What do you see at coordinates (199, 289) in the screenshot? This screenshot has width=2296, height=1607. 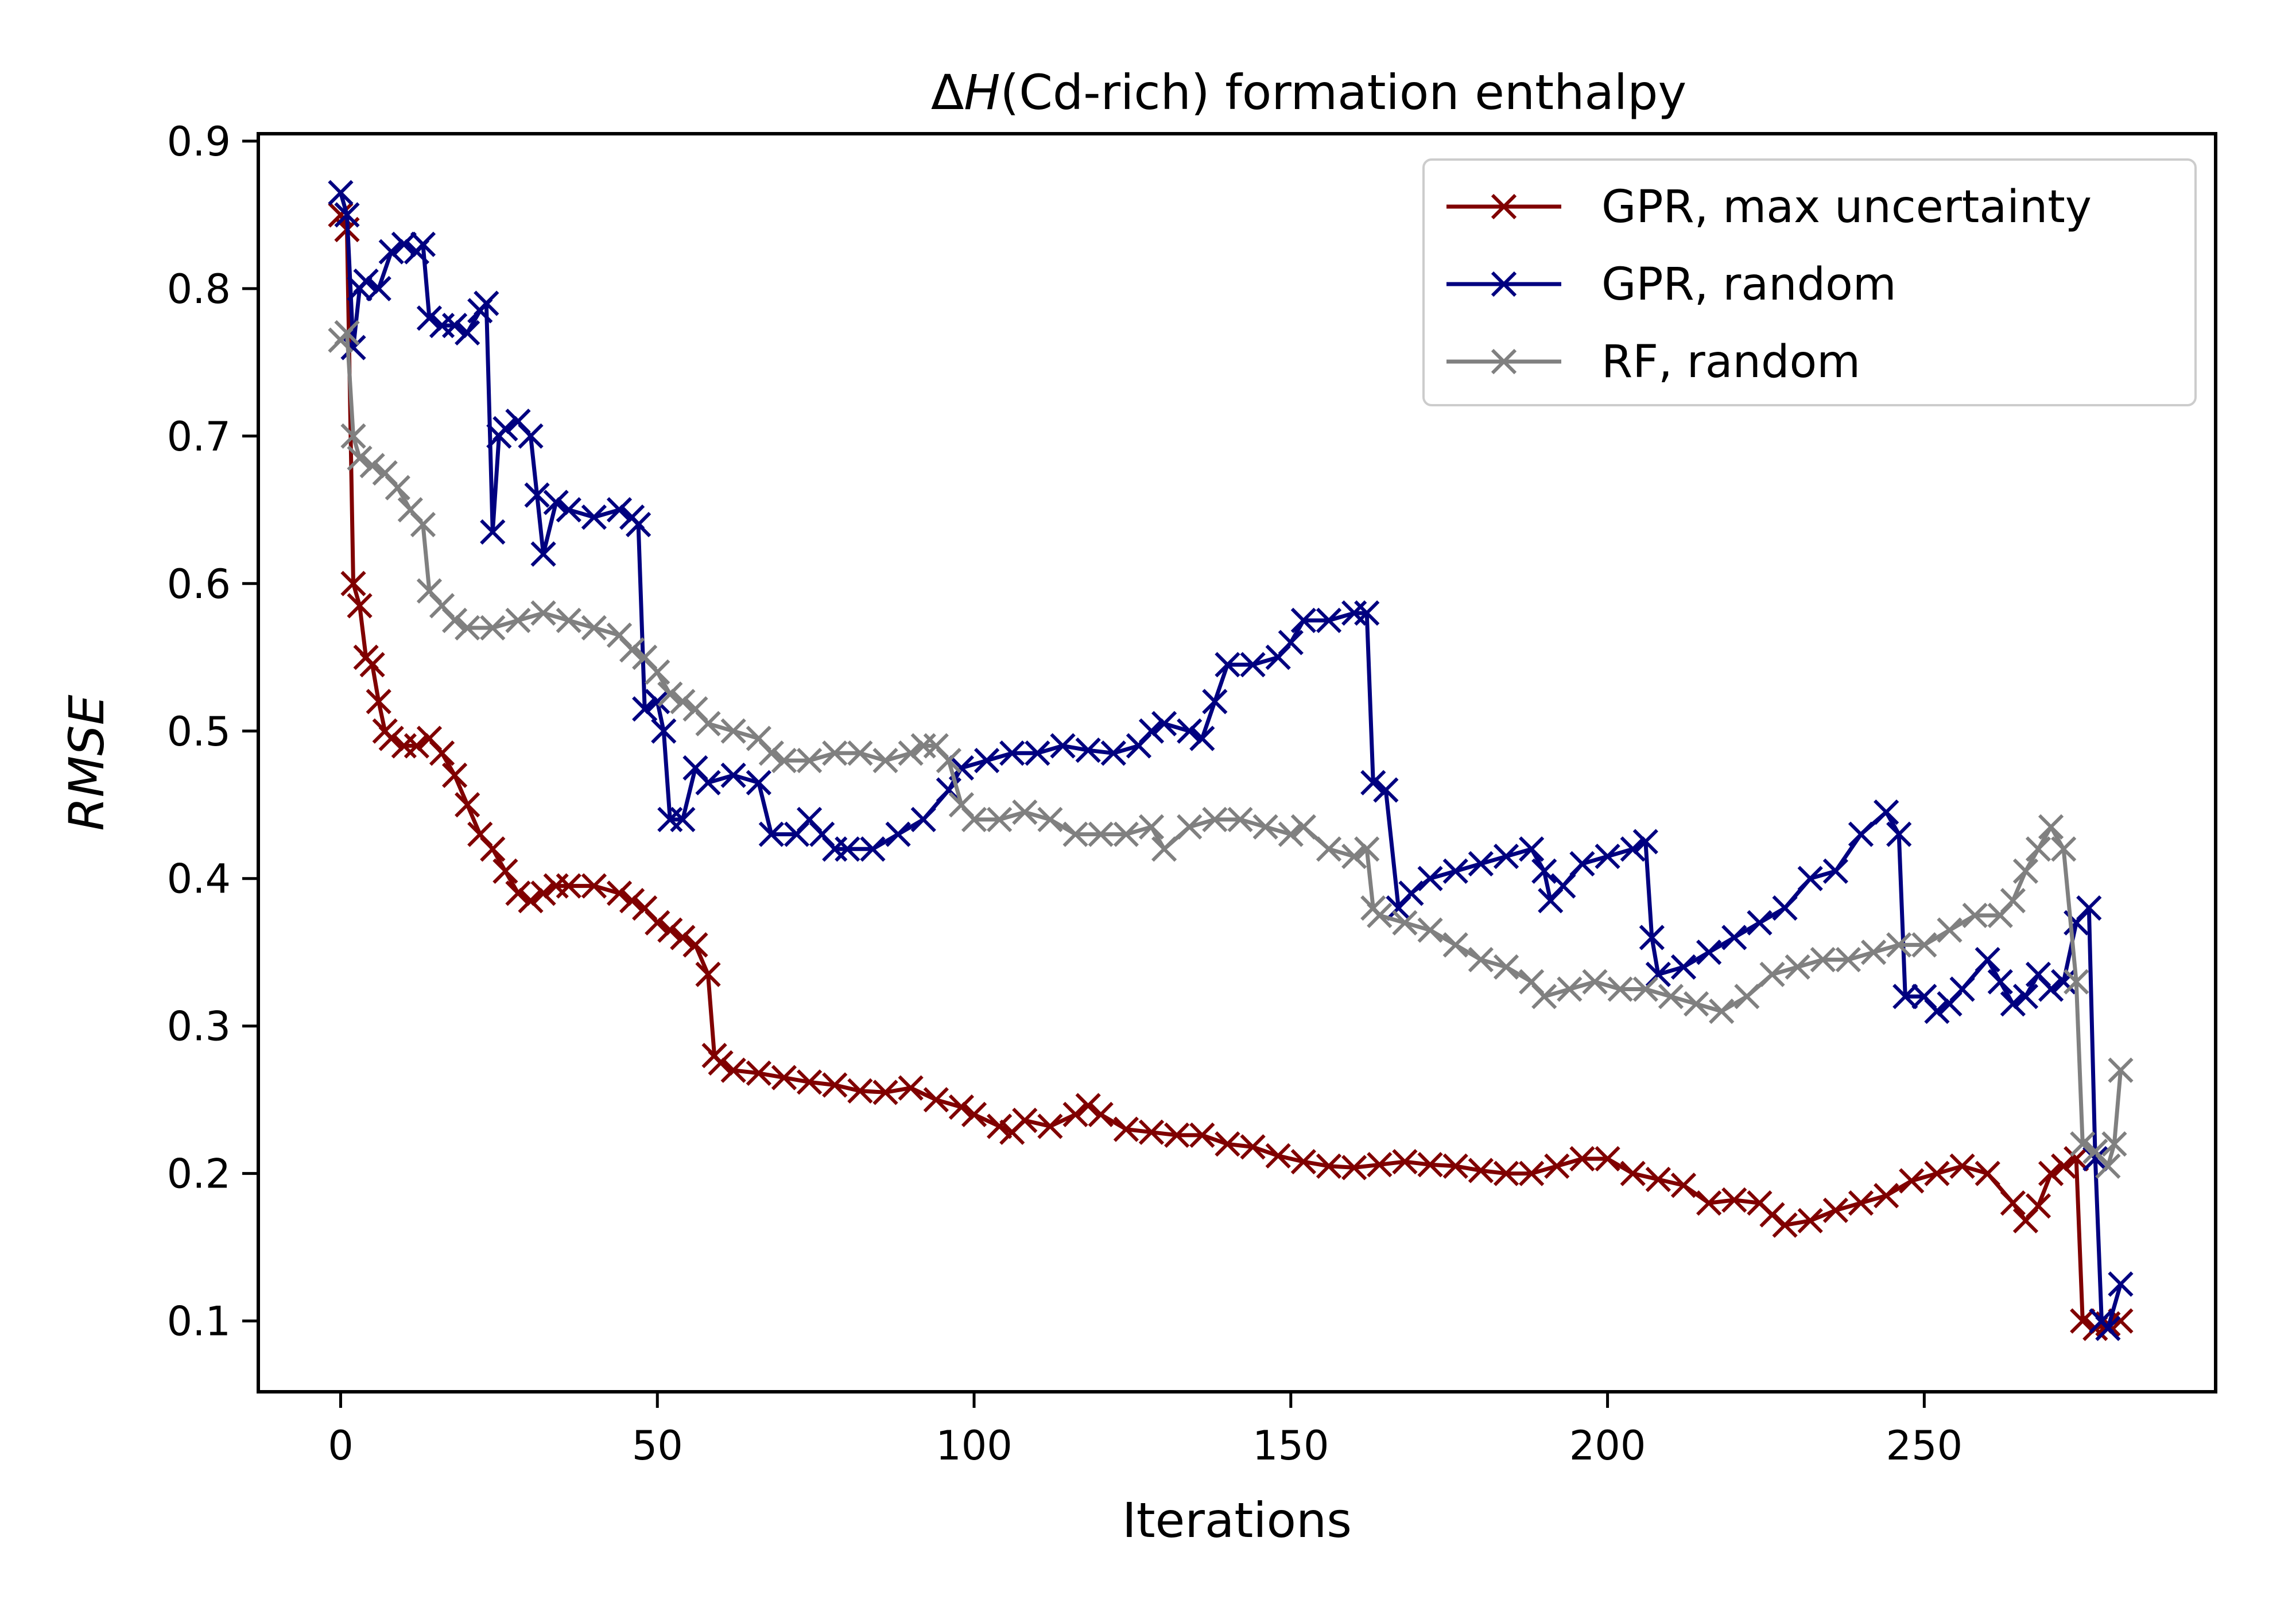 I see `y-tick-label: 0.8` at bounding box center [199, 289].